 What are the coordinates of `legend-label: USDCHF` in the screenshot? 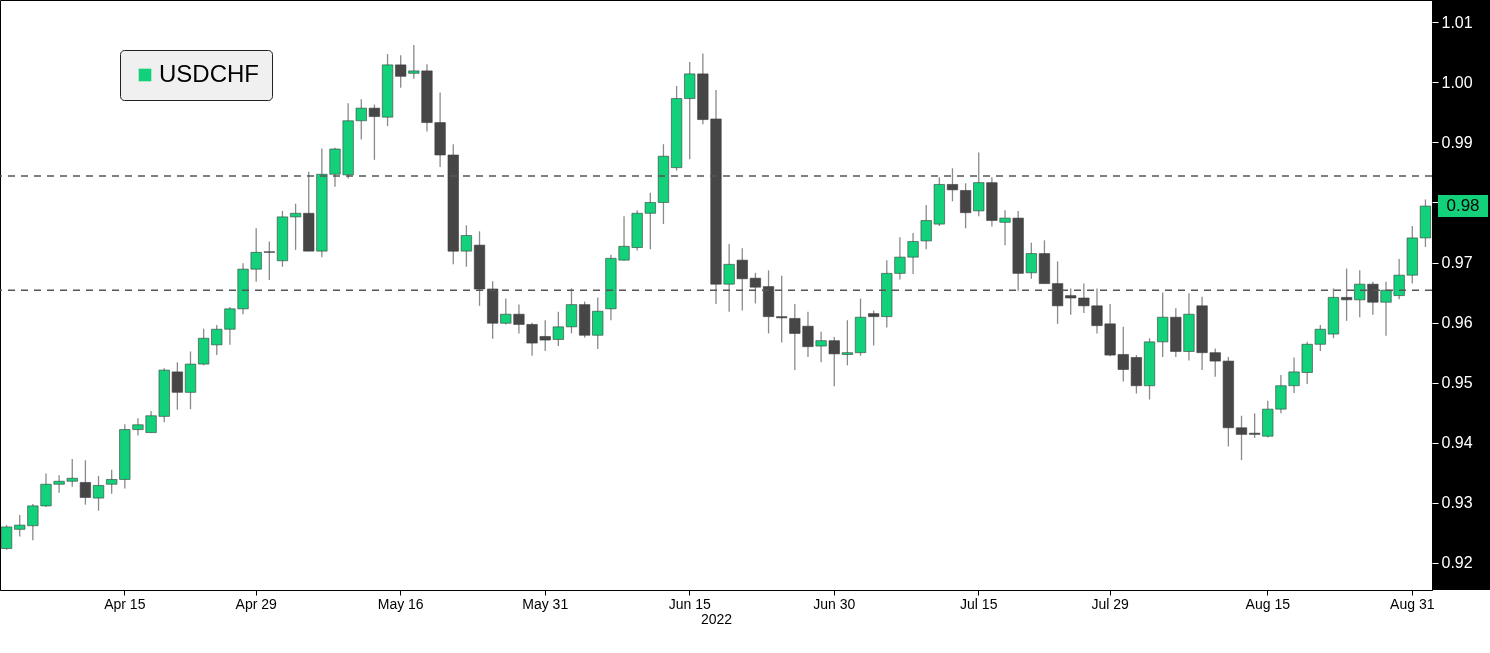 It's located at (209, 73).